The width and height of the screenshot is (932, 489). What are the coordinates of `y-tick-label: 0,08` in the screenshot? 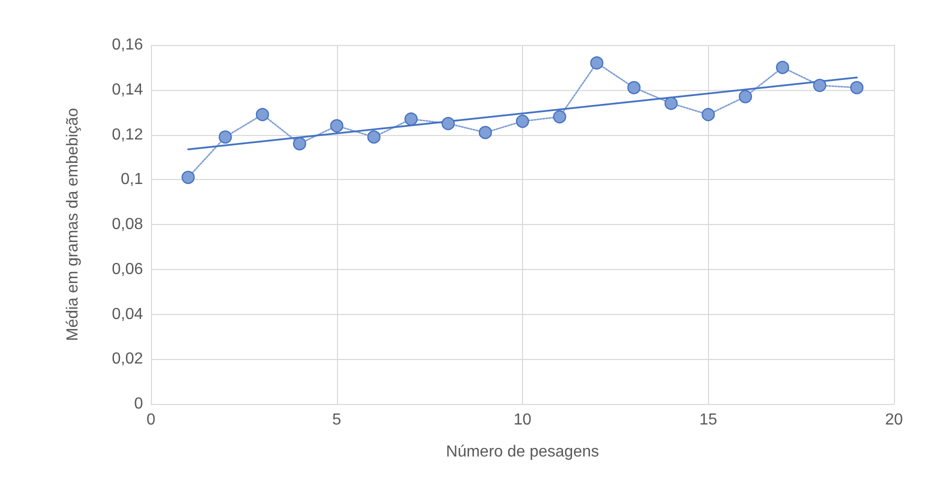 It's located at (128, 224).